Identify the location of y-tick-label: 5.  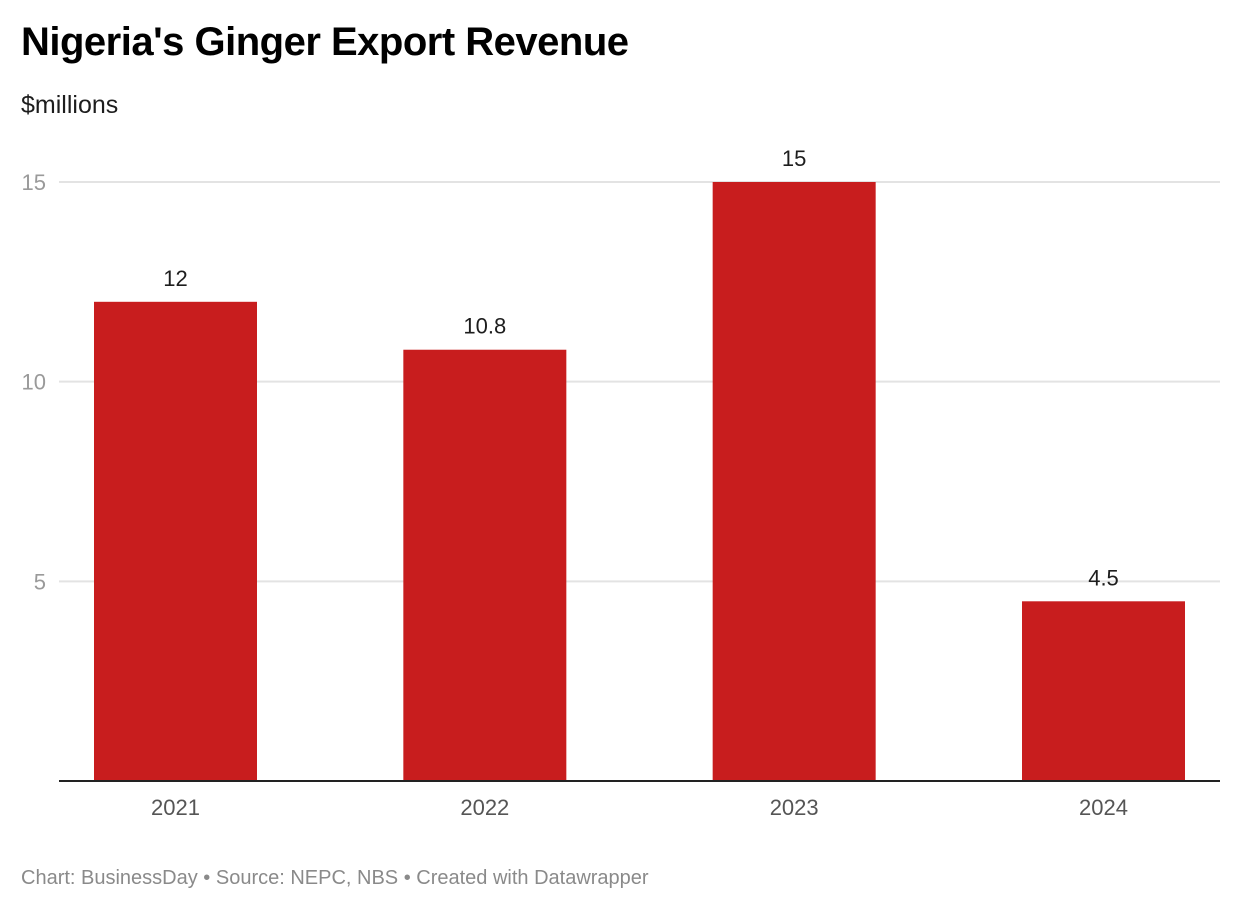
(40, 581).